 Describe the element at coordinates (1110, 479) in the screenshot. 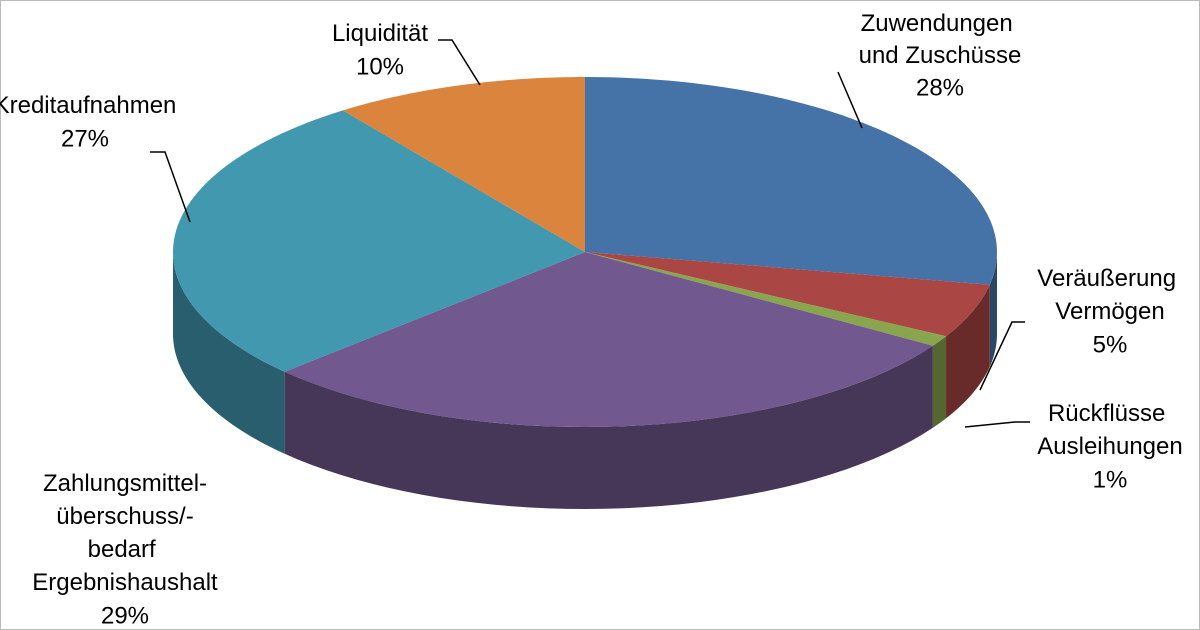

I see `value-label: 1%` at that location.